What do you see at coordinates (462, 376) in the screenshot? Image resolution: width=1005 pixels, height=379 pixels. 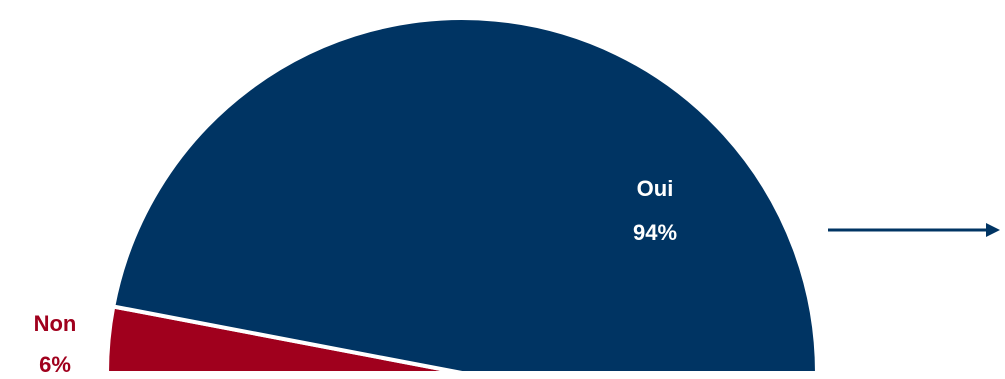 I see `baseline-mask` at bounding box center [462, 376].